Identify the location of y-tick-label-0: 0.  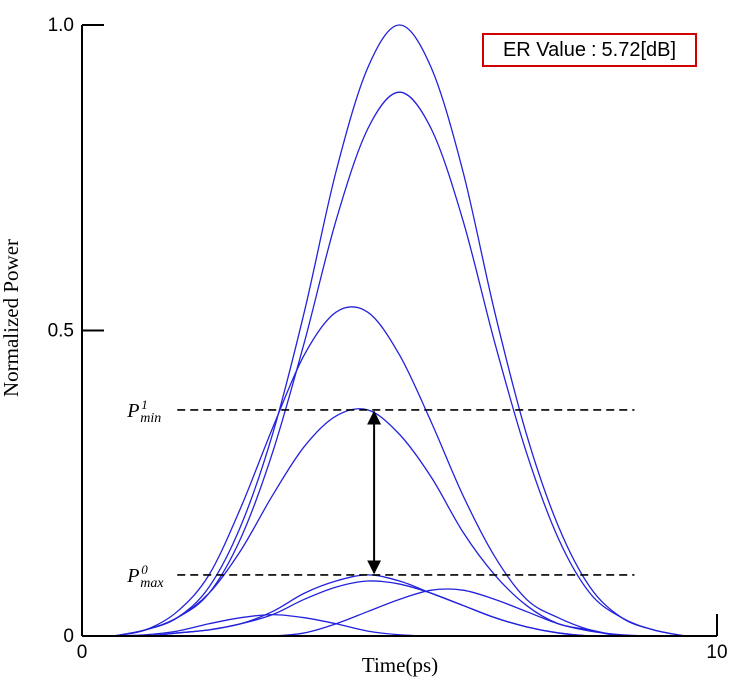
(68, 636).